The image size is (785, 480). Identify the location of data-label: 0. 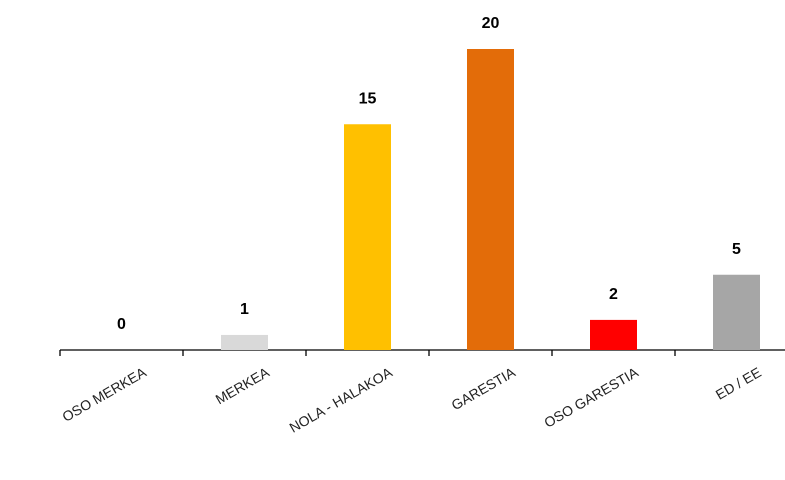
(121, 324).